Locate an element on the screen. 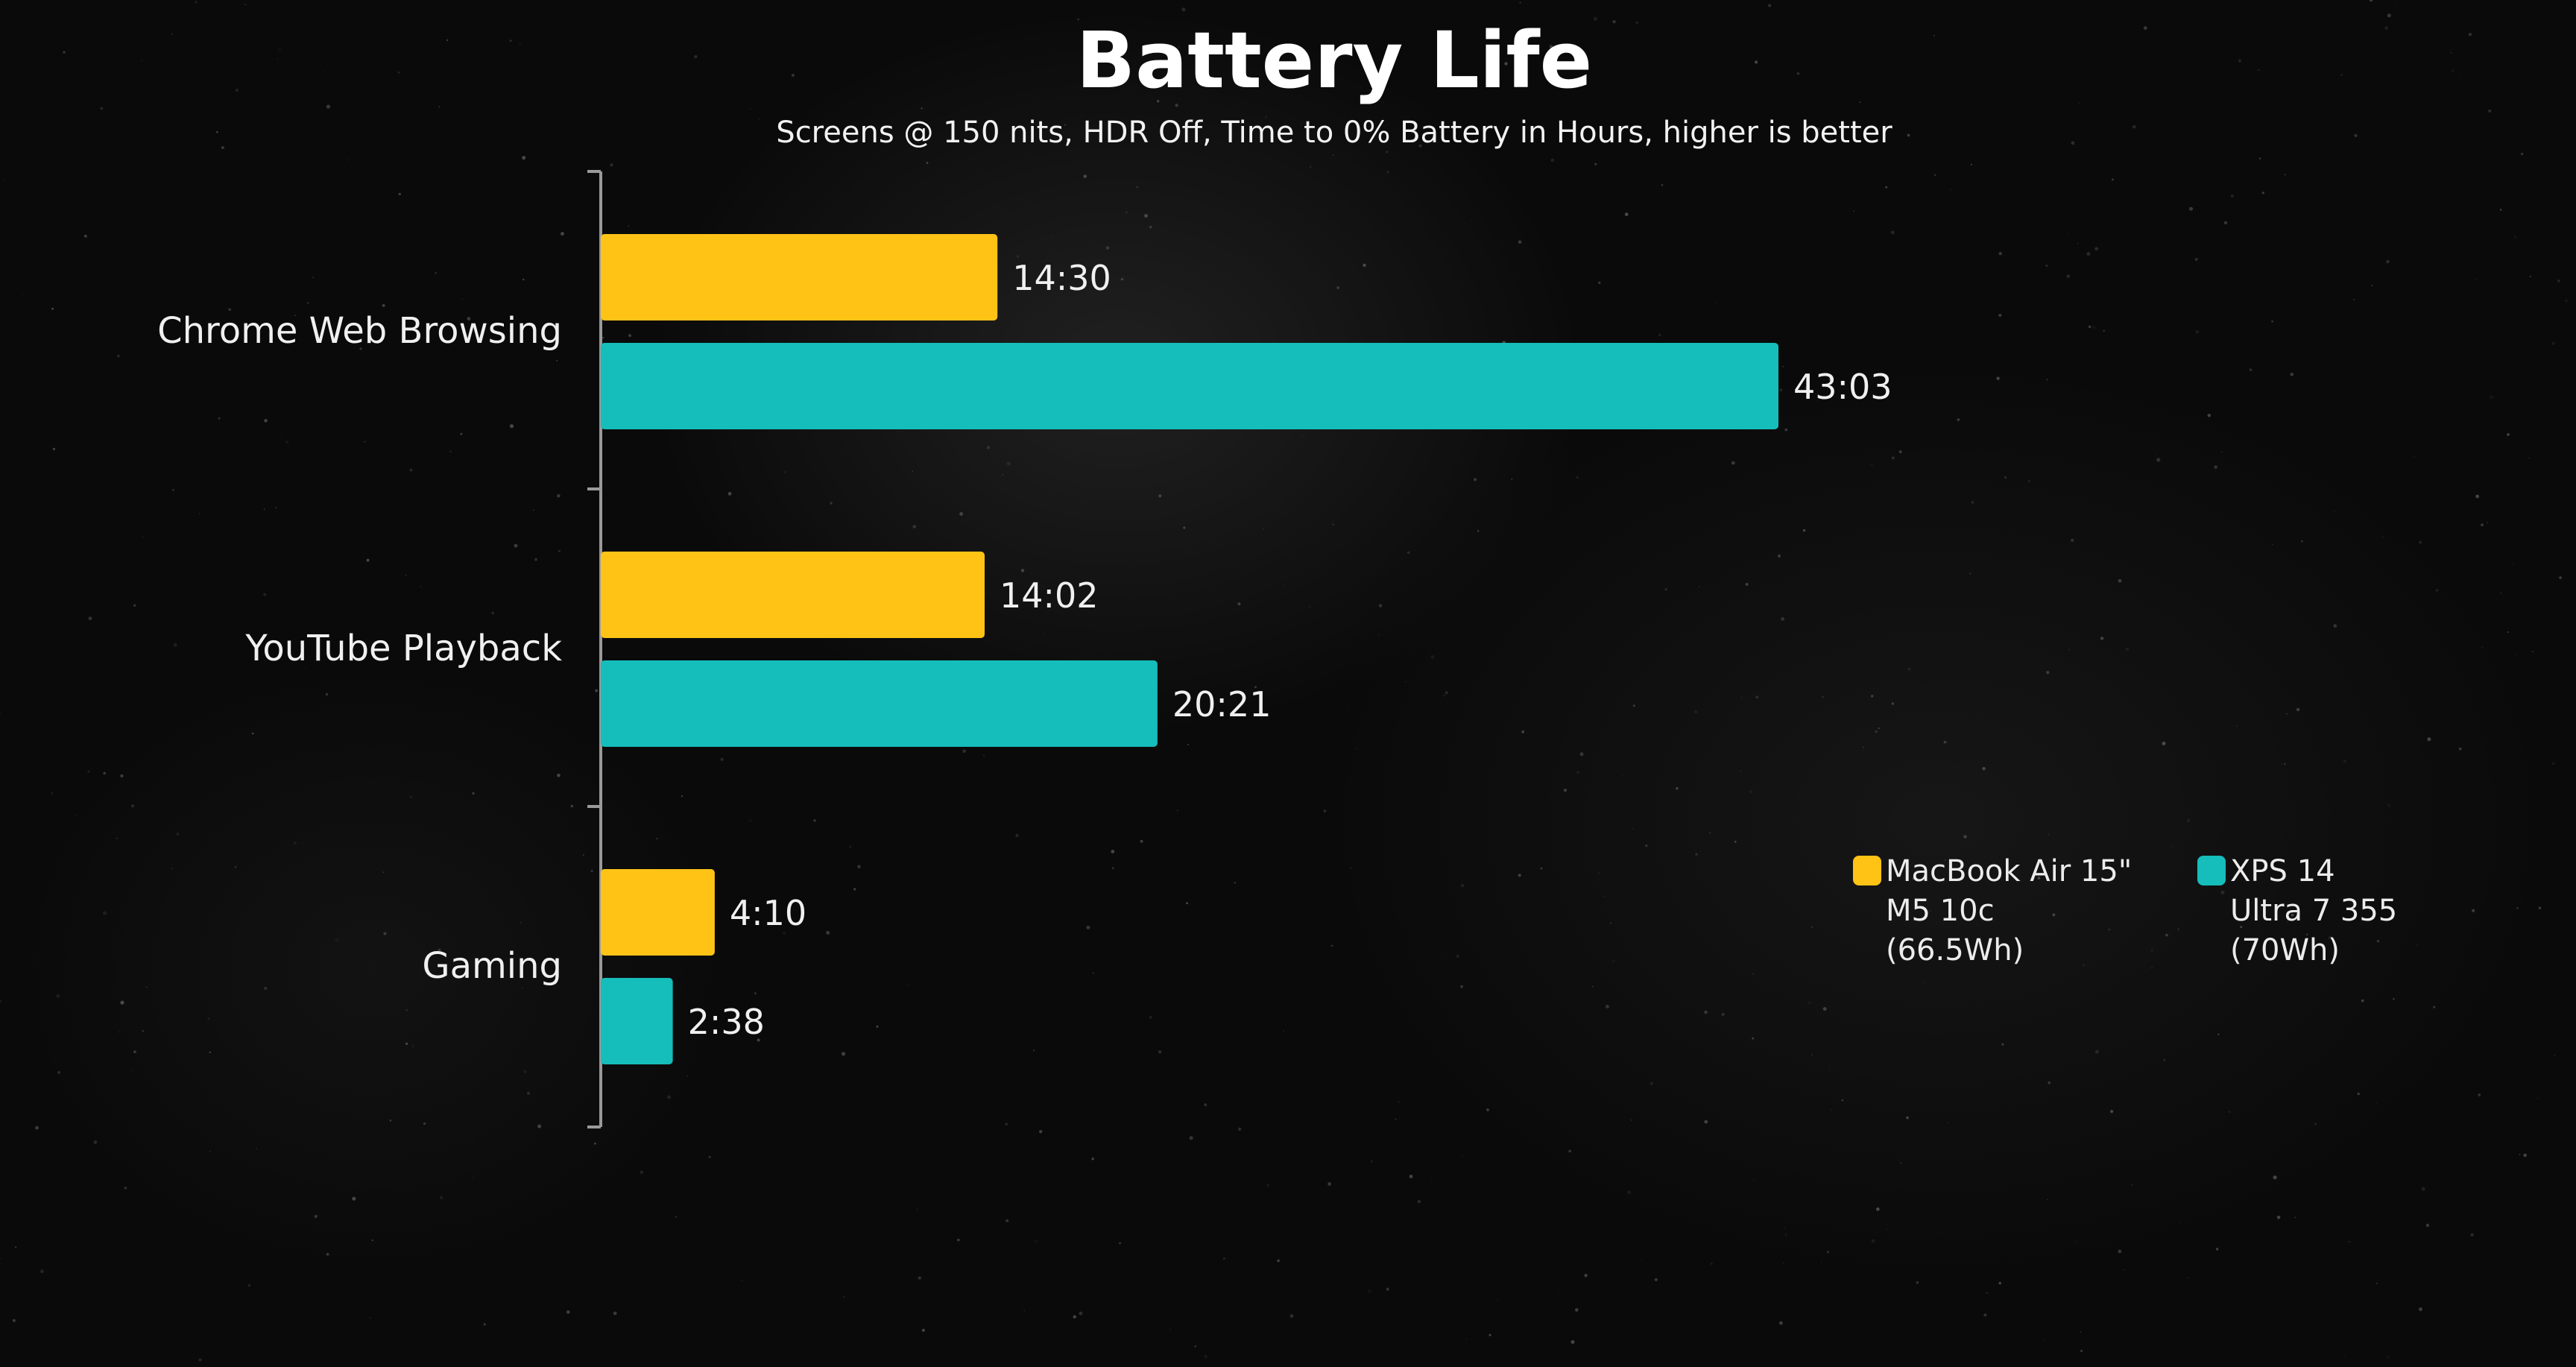 This screenshot has width=2576, height=1367. legend-label: XPS 14 is located at coordinates (2282, 871).